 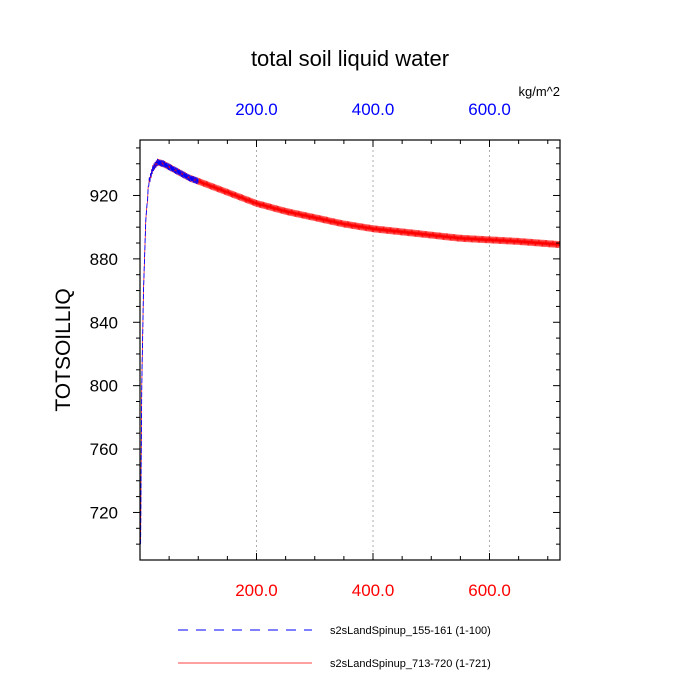 I want to click on chart-title: total soil liquid water, so click(x=350, y=58).